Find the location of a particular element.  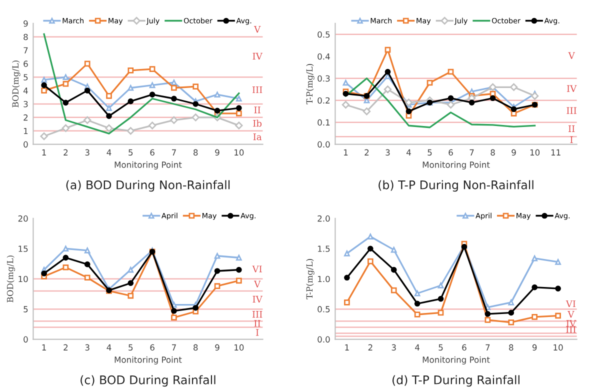

y-tick-label: 2.0 is located at coordinates (324, 218).